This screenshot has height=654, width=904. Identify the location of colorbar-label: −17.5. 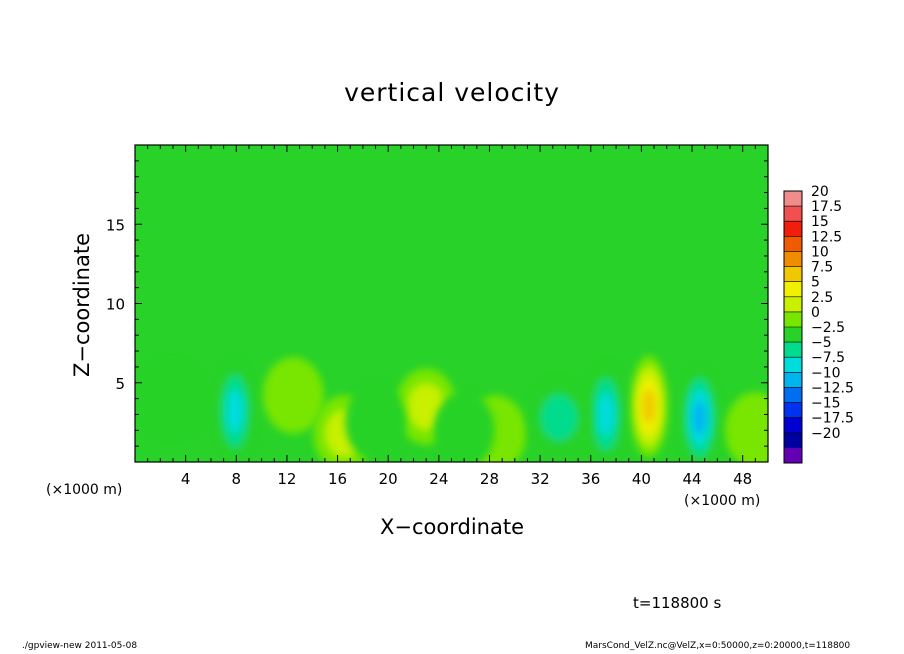
(832, 419).